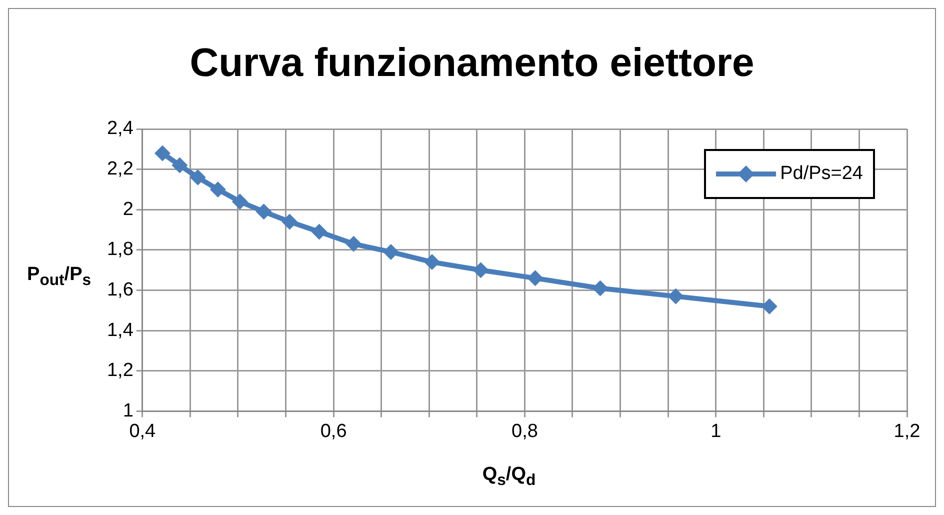 The width and height of the screenshot is (944, 515). Describe the element at coordinates (509, 477) in the screenshot. I see `x-axis-title: Q$_{s}$/Q$_{d}$` at that location.